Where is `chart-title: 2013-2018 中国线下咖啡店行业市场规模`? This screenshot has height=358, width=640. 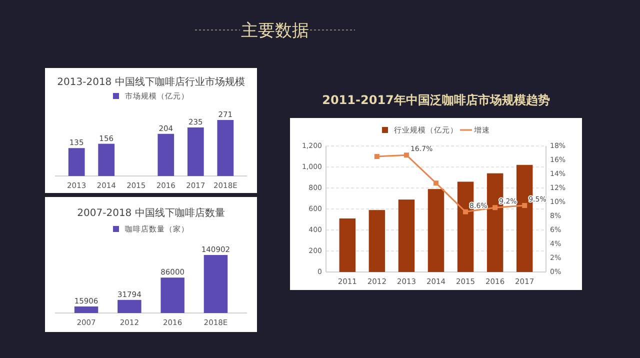 chart-title: 2013-2018 中国线下咖啡店行业市场规模 is located at coordinates (151, 82).